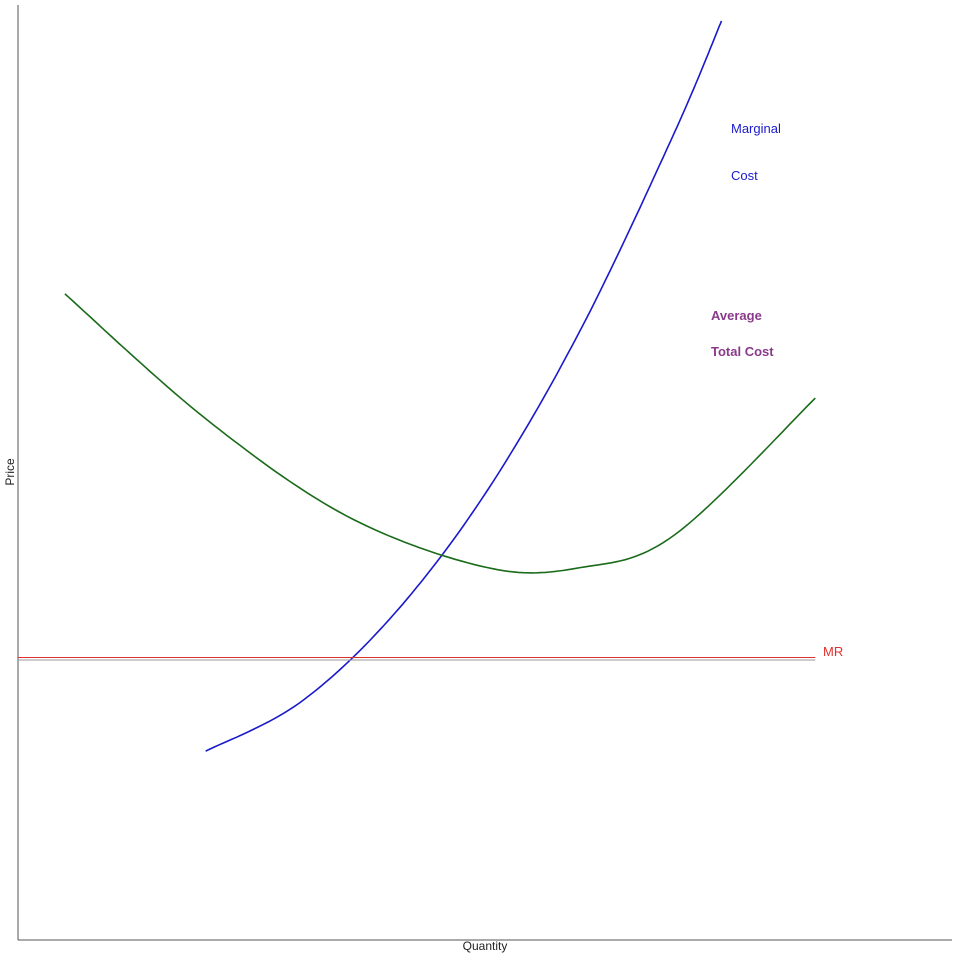  I want to click on average-total-cost-label-line-1: Average, so click(736, 315).